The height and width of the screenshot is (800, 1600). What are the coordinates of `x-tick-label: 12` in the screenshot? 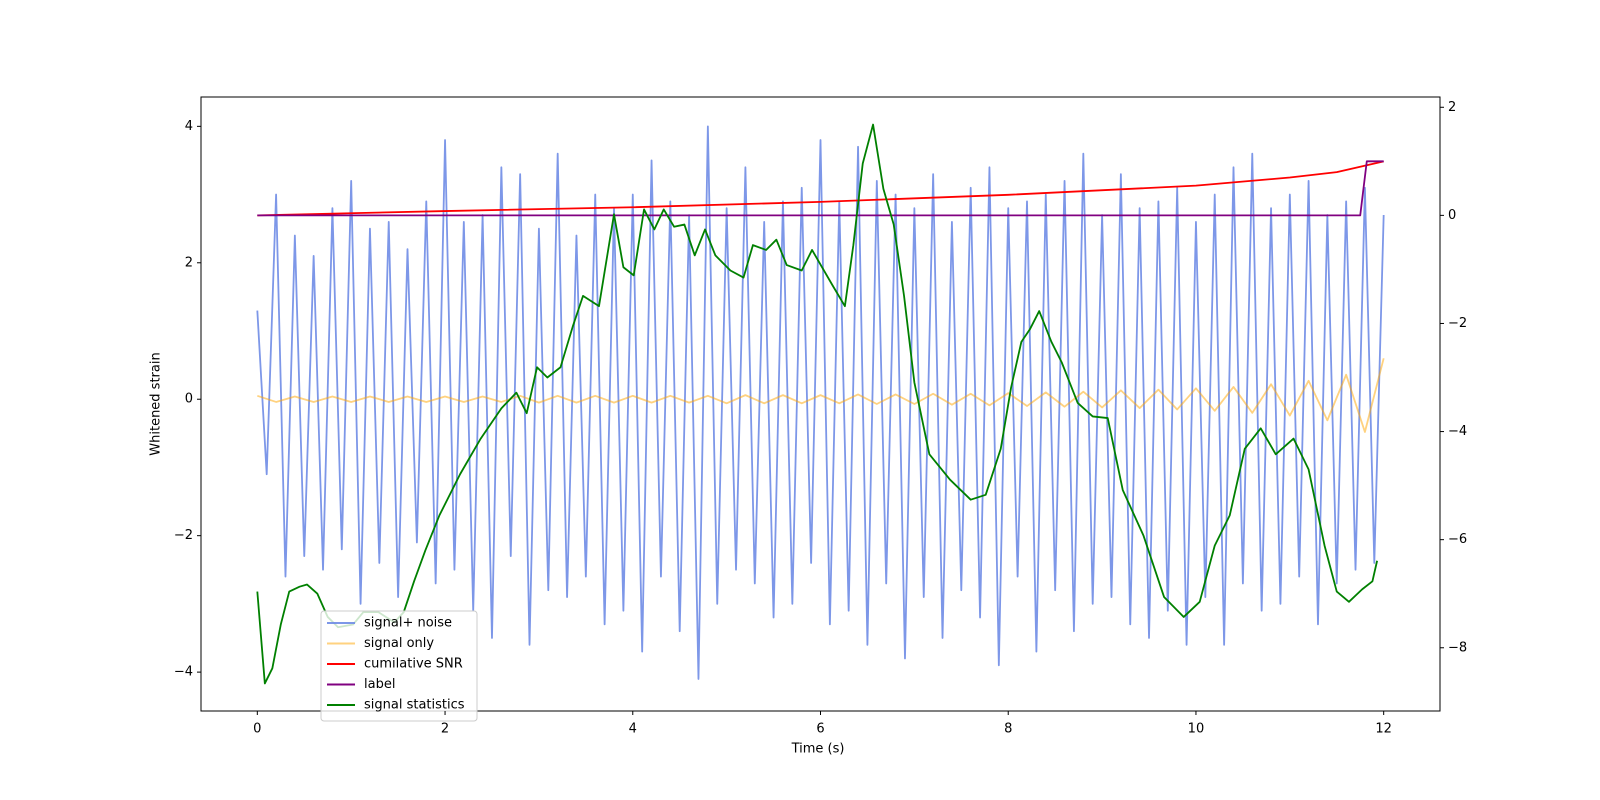 It's located at (1383, 729).